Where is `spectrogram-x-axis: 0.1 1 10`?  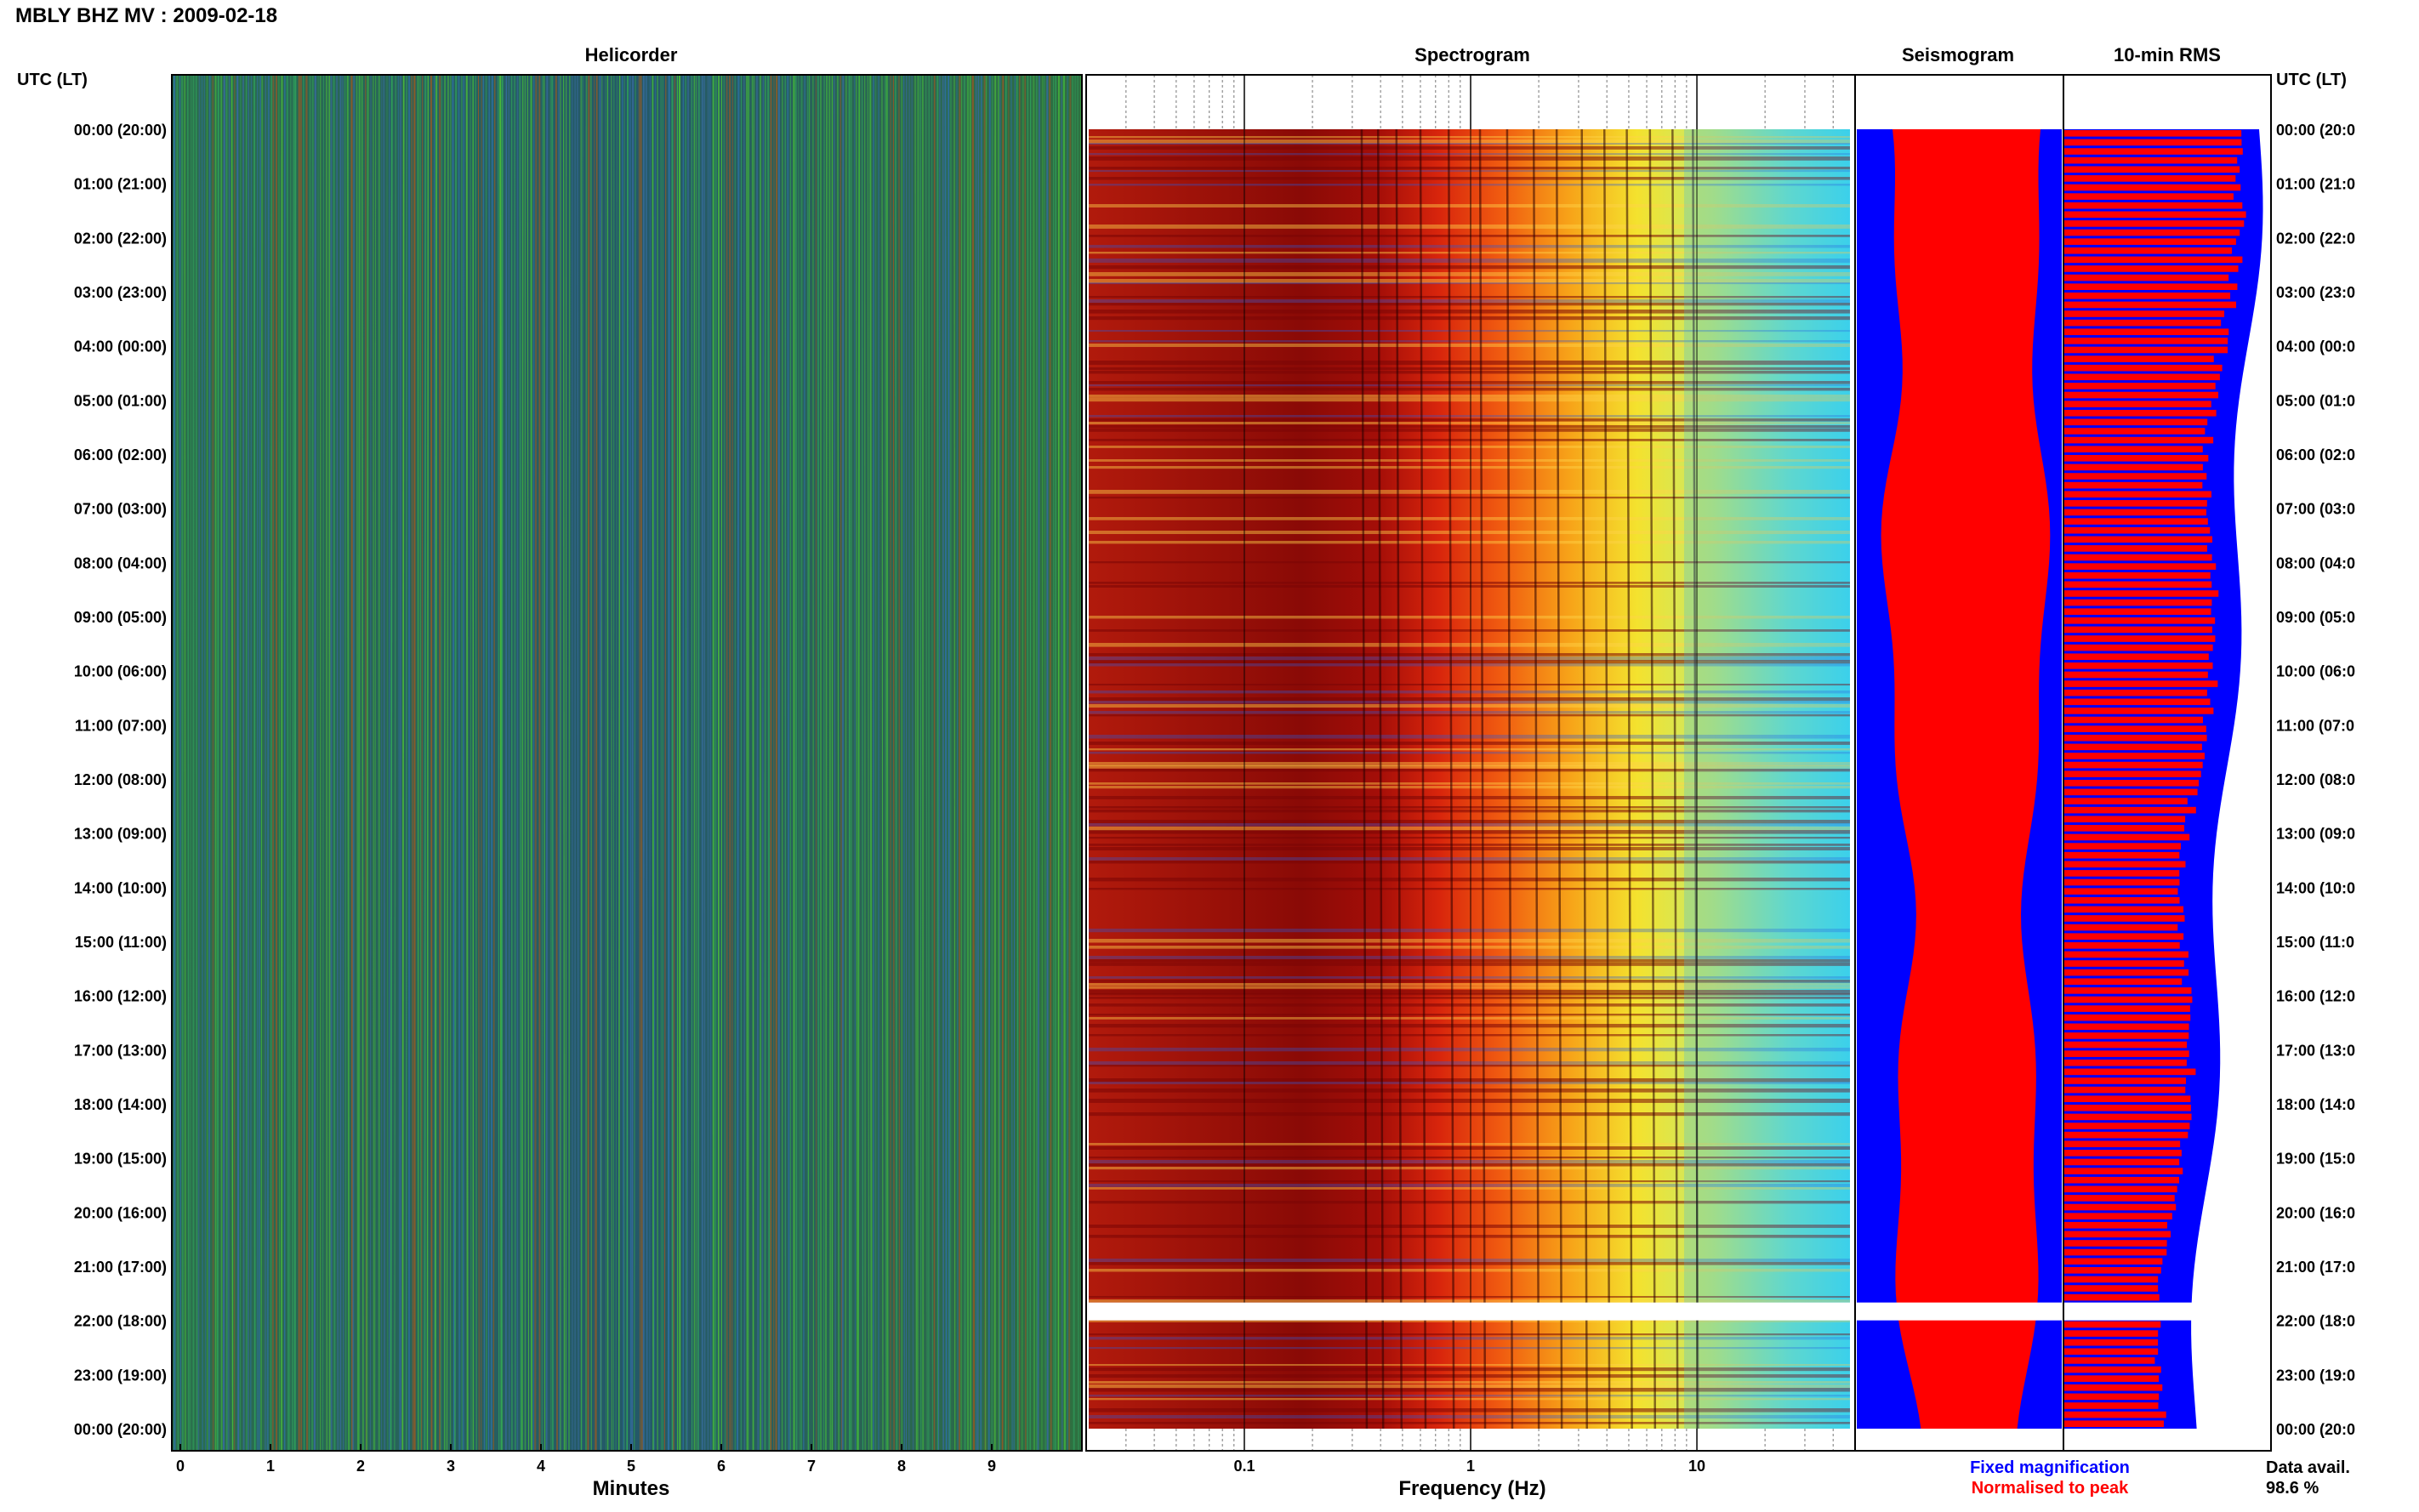
spectrogram-x-axis: 0.1 1 10 is located at coordinates (1469, 1466).